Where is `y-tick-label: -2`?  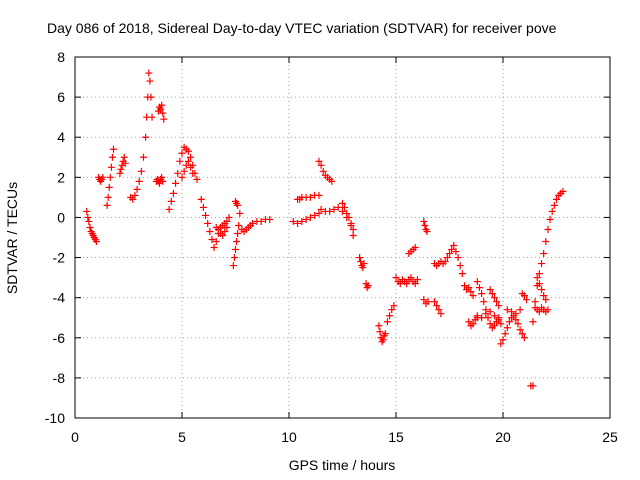 y-tick-label: -2 is located at coordinates (59, 258).